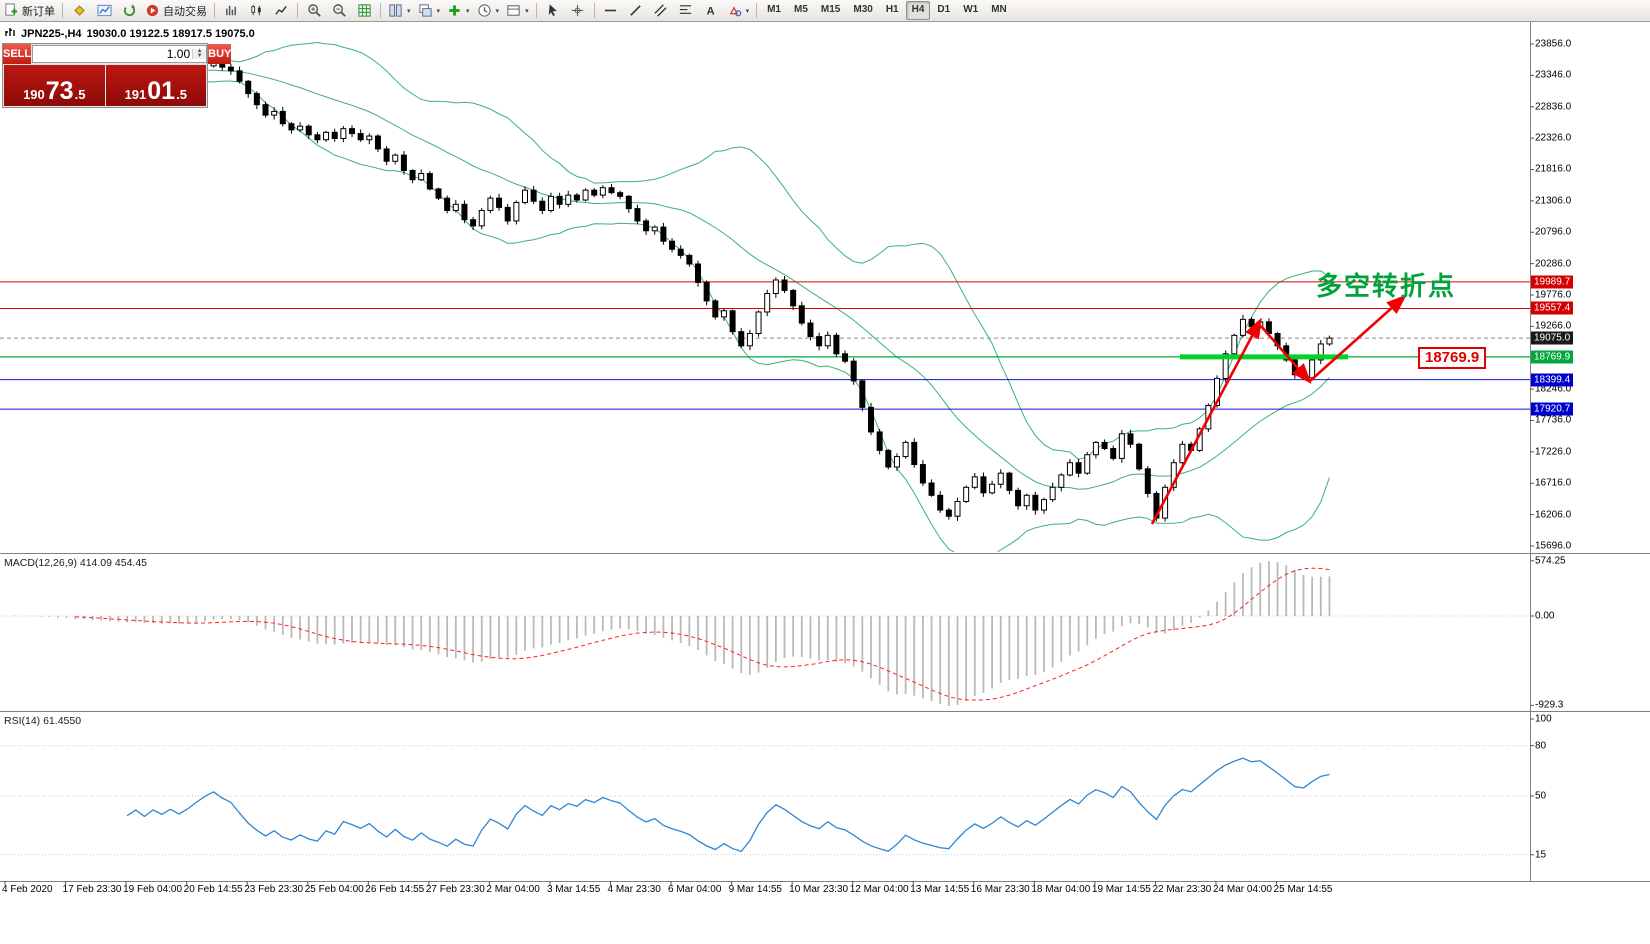 The height and width of the screenshot is (944, 1650). Describe the element at coordinates (113, 54) in the screenshot. I see `volume-input` at that location.